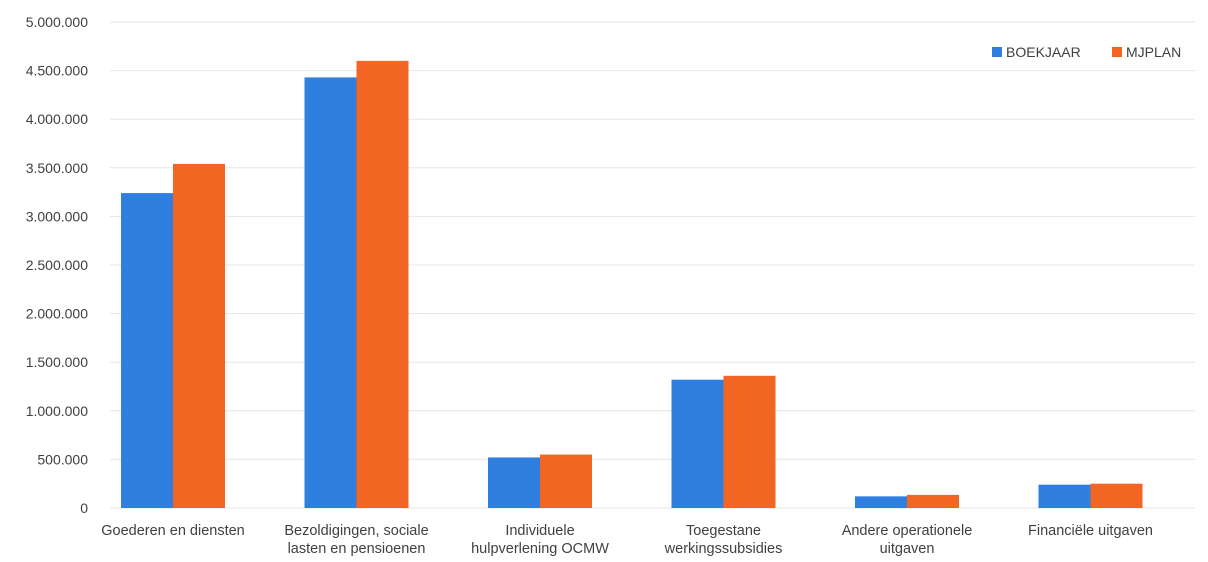 This screenshot has height=562, width=1208. I want to click on legend-label: MJPLAN, so click(1153, 52).